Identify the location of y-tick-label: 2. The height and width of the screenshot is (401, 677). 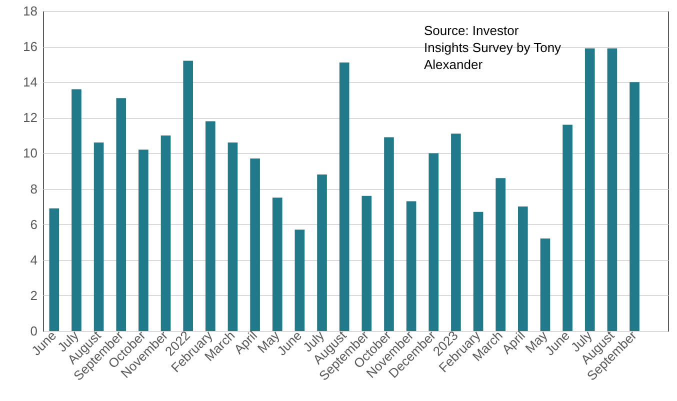
(34, 295).